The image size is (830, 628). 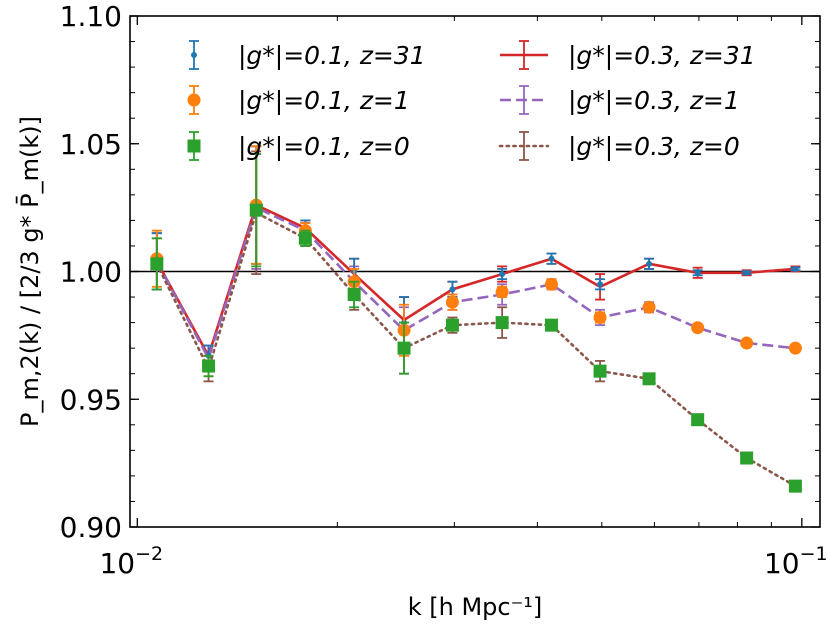 I want to click on legend-label: |g*|=0.3, z=1, so click(x=654, y=100).